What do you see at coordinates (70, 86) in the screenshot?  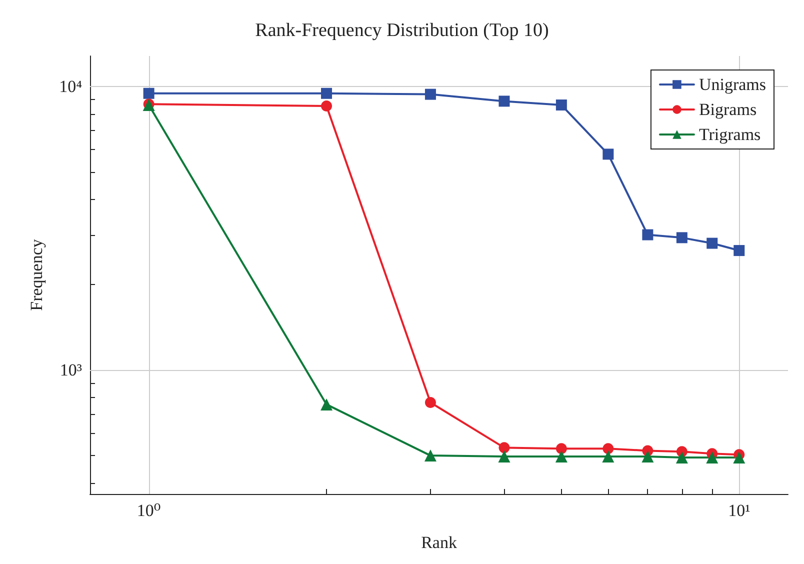 I see `y-tick-label: 10⁴` at bounding box center [70, 86].